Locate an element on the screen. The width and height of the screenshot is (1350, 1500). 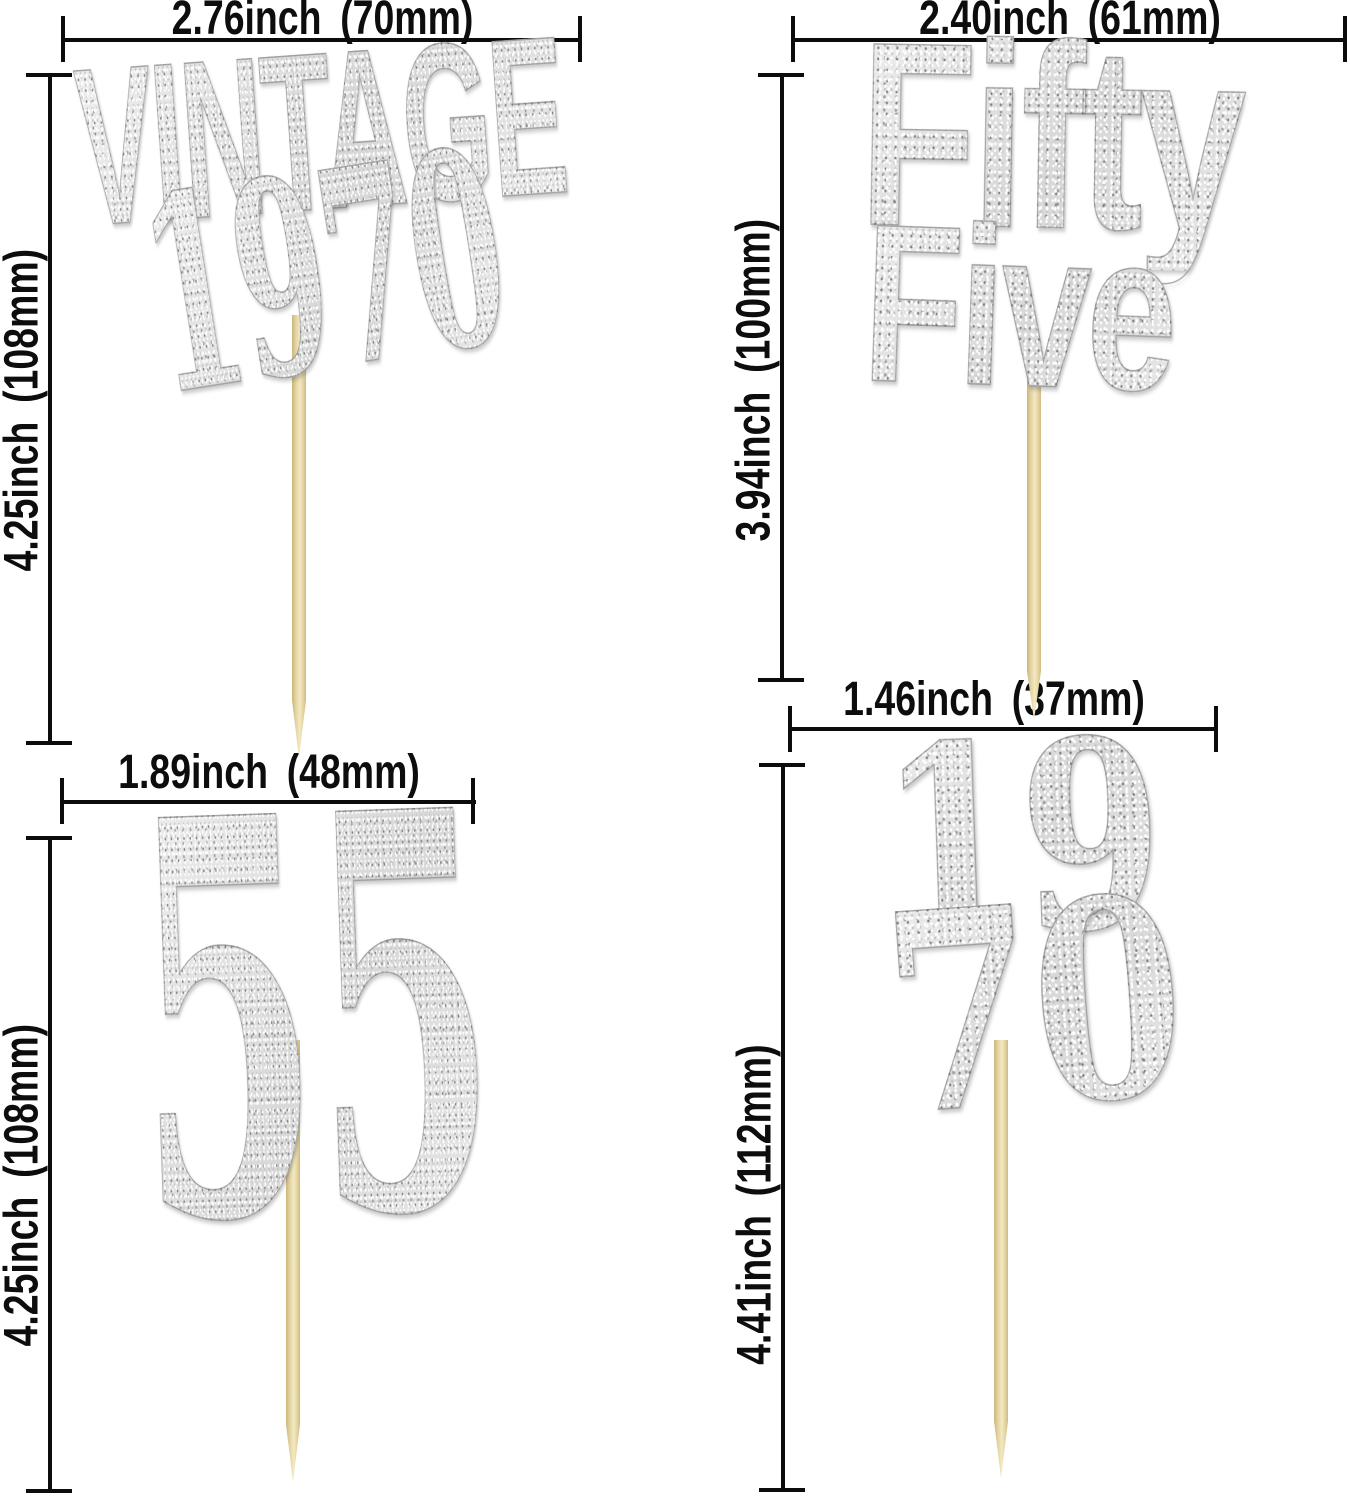
topper-text-1970: 1970 is located at coordinates (324, 273).